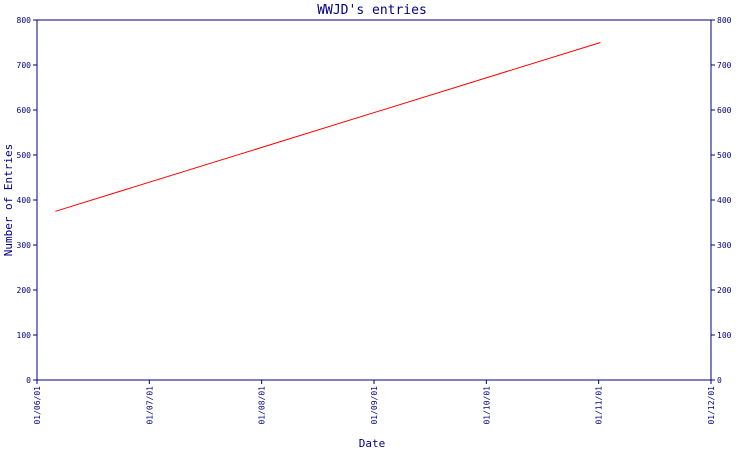  What do you see at coordinates (724, 65) in the screenshot?
I see `y-tick-label-right: 700` at bounding box center [724, 65].